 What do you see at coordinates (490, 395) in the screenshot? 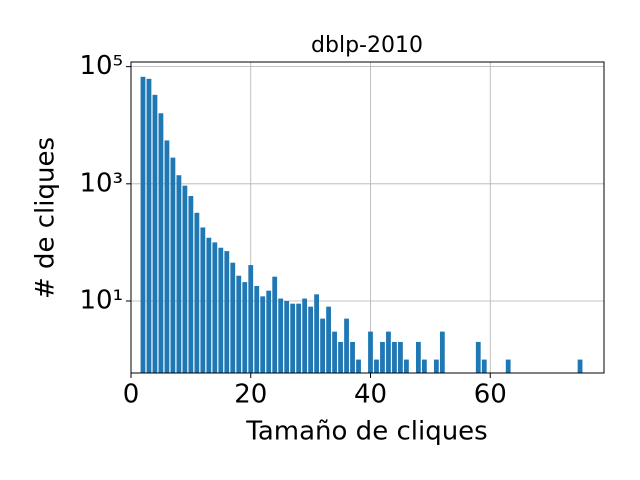
I see `x-tick-label: 60` at bounding box center [490, 395].